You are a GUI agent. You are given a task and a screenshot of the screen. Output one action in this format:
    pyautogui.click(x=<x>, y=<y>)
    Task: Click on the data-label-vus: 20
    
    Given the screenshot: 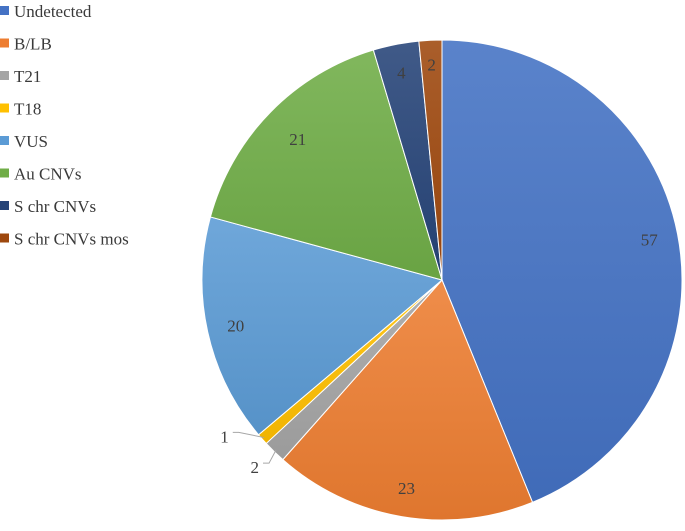 What is the action you would take?
    pyautogui.click(x=235, y=326)
    